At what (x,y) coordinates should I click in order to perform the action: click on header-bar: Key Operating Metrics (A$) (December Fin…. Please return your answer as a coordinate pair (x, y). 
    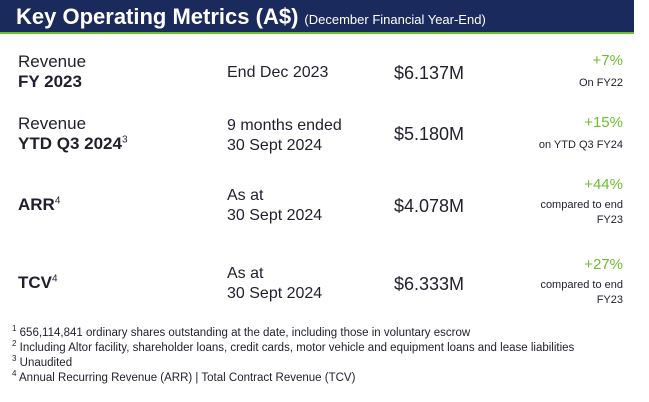
    Looking at the image, I should click on (317, 17).